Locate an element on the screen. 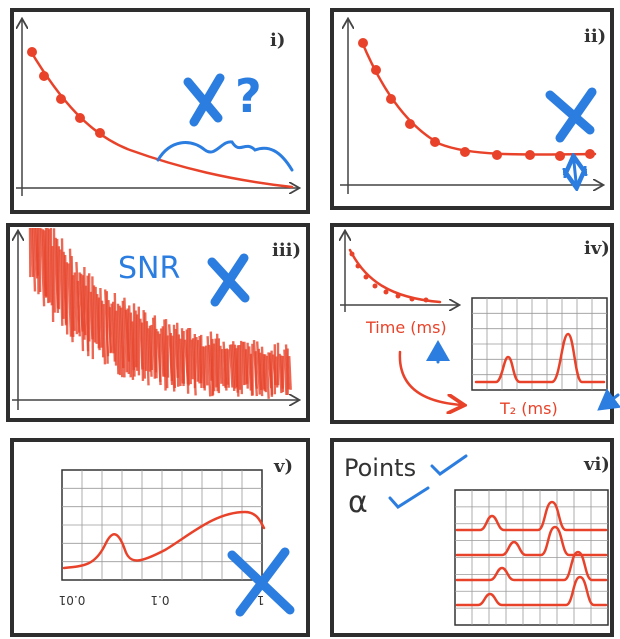 The height and width of the screenshot is (639, 620). panel-label: v) is located at coordinates (283, 466).